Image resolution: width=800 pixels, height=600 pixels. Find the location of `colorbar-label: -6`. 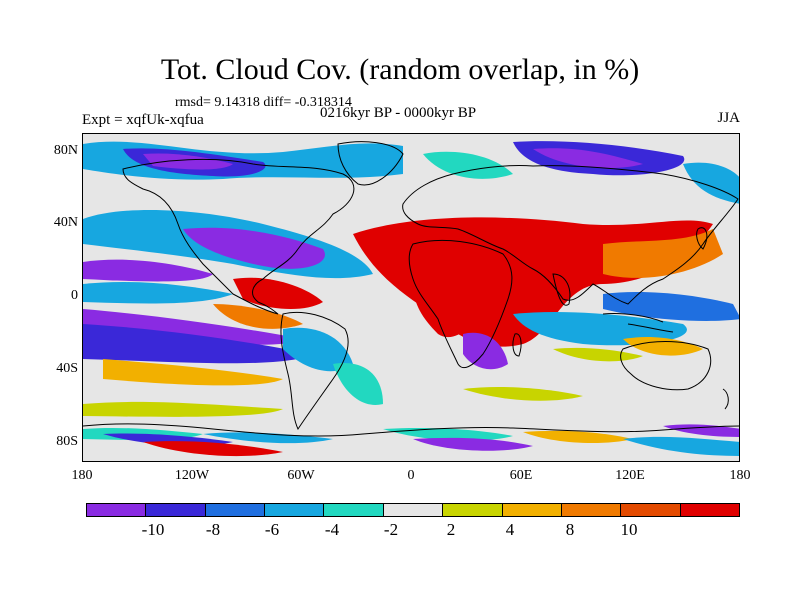

colorbar-label: -6 is located at coordinates (272, 529).